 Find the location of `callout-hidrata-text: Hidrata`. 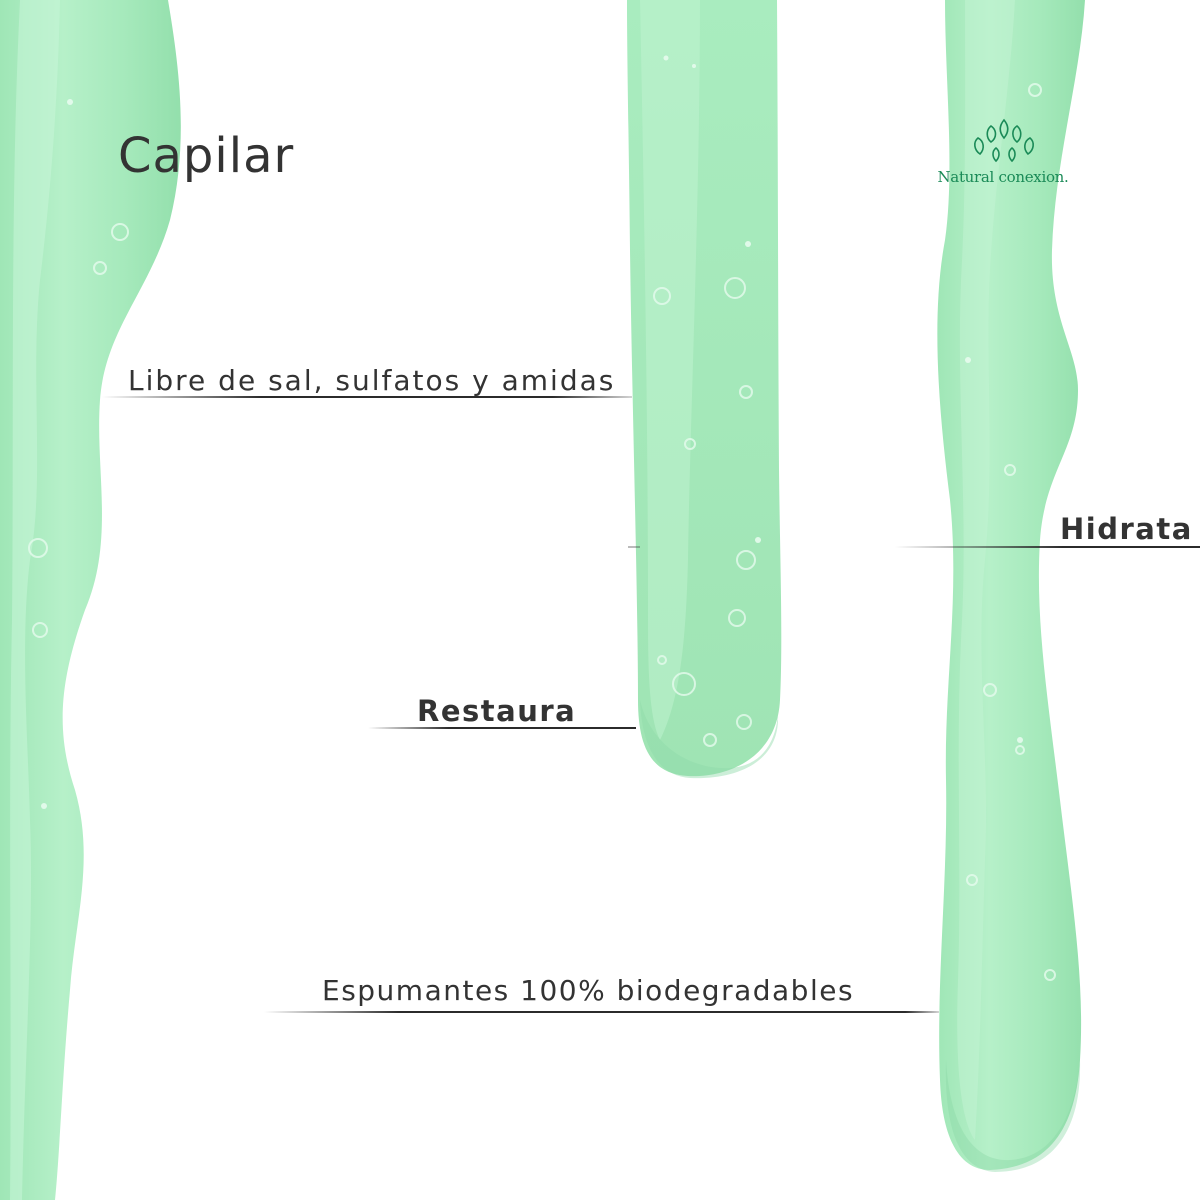

callout-hidrata-text: Hidrata is located at coordinates (1126, 529).